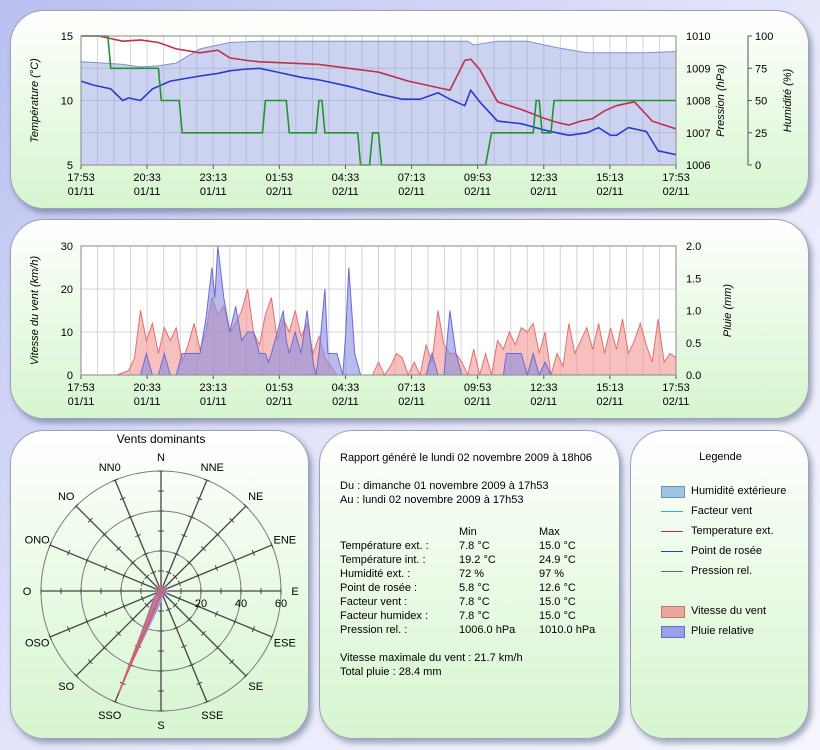 The height and width of the screenshot is (750, 820). Describe the element at coordinates (67, 333) in the screenshot. I see `y-tick-label-wind: 10` at that location.